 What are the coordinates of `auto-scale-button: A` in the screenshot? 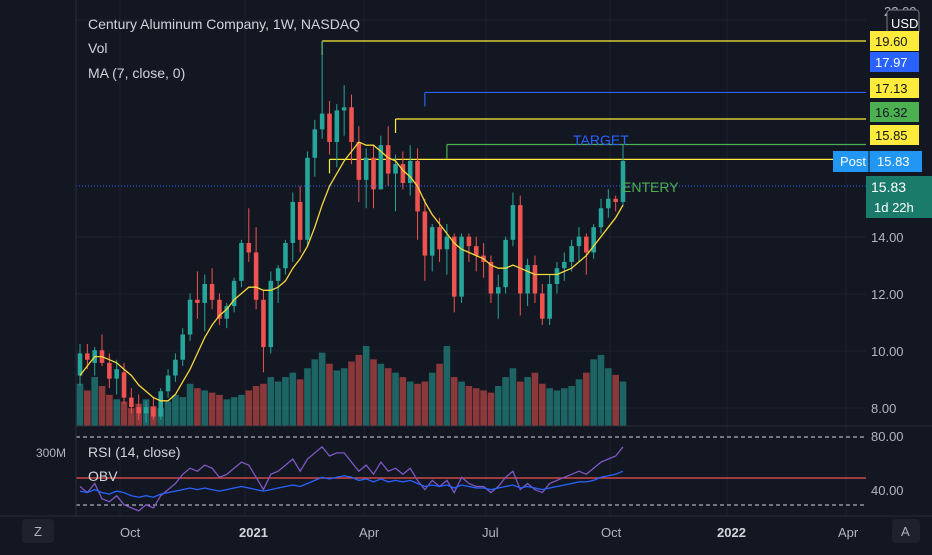 It's located at (906, 531).